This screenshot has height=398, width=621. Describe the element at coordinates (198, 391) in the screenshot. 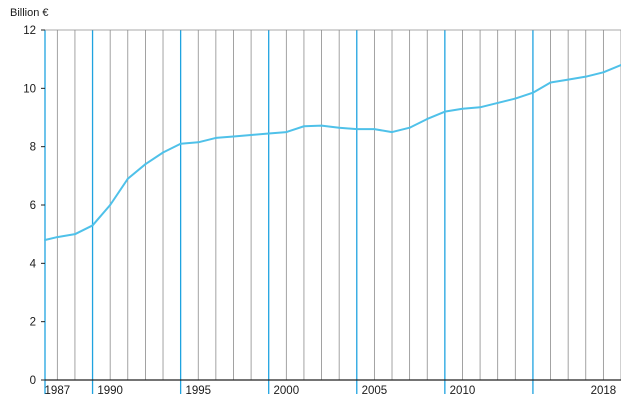

I see `x-tick-label: 1995` at that location.